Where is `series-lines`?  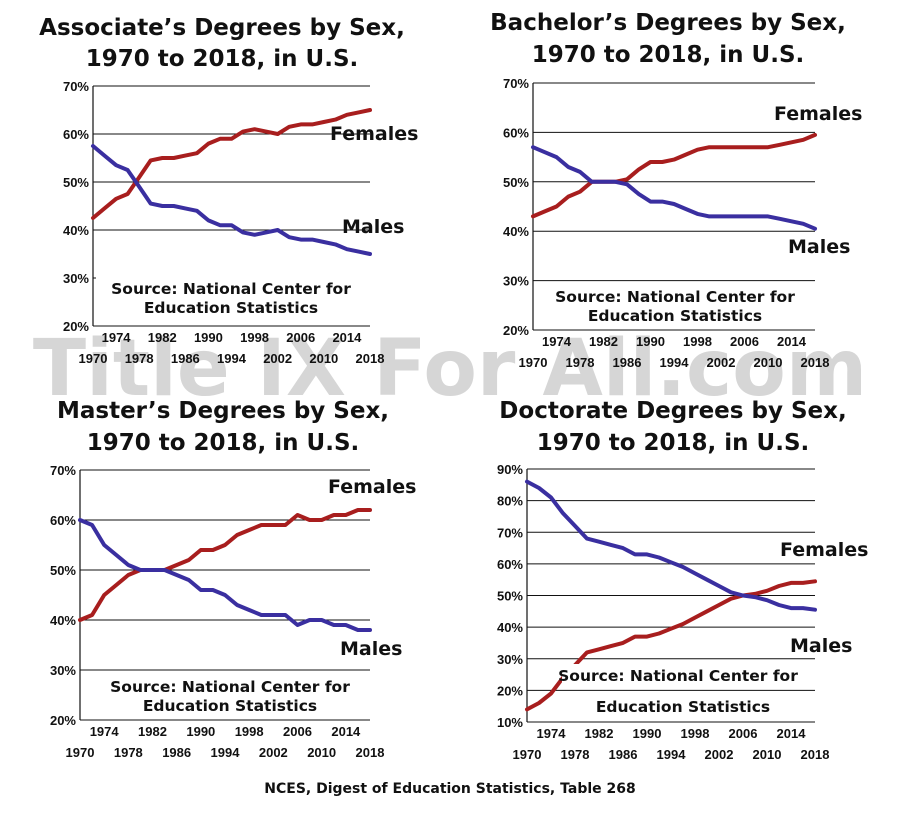
series-lines is located at coordinates (674, 181).